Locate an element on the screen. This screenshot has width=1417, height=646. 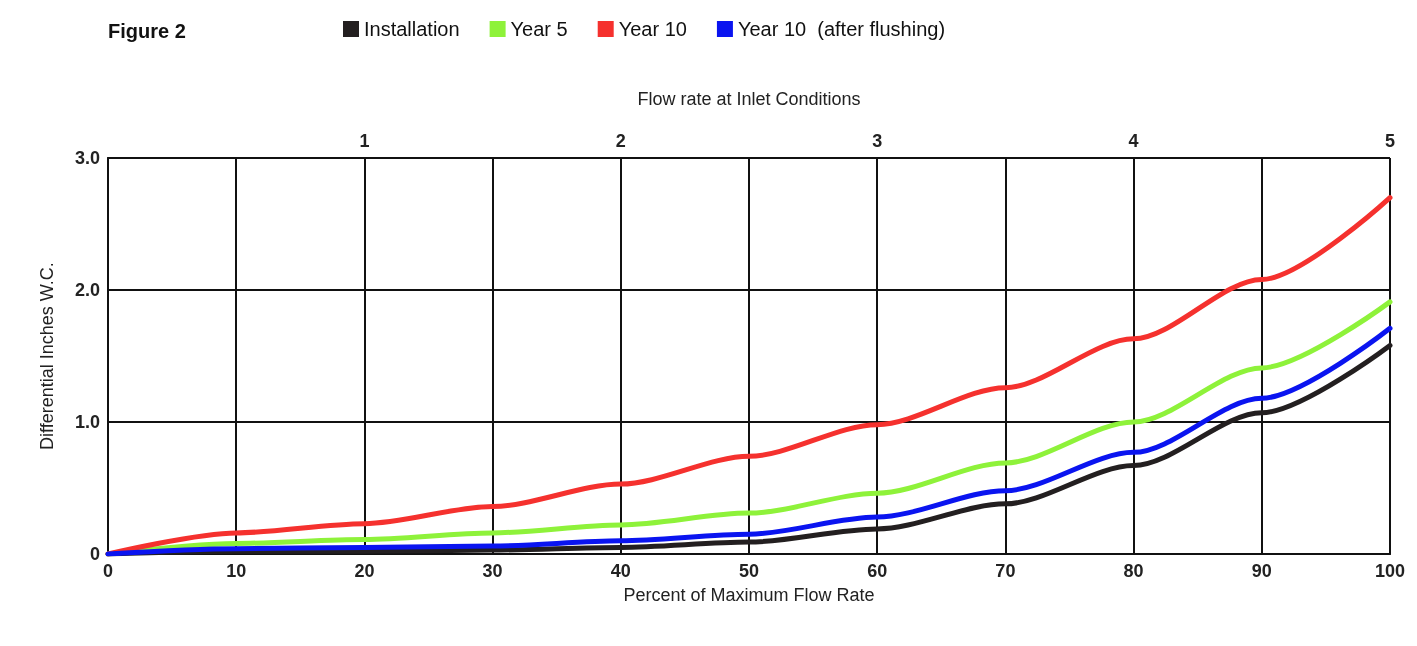
y-tick-label: 3.0 is located at coordinates (87, 158).